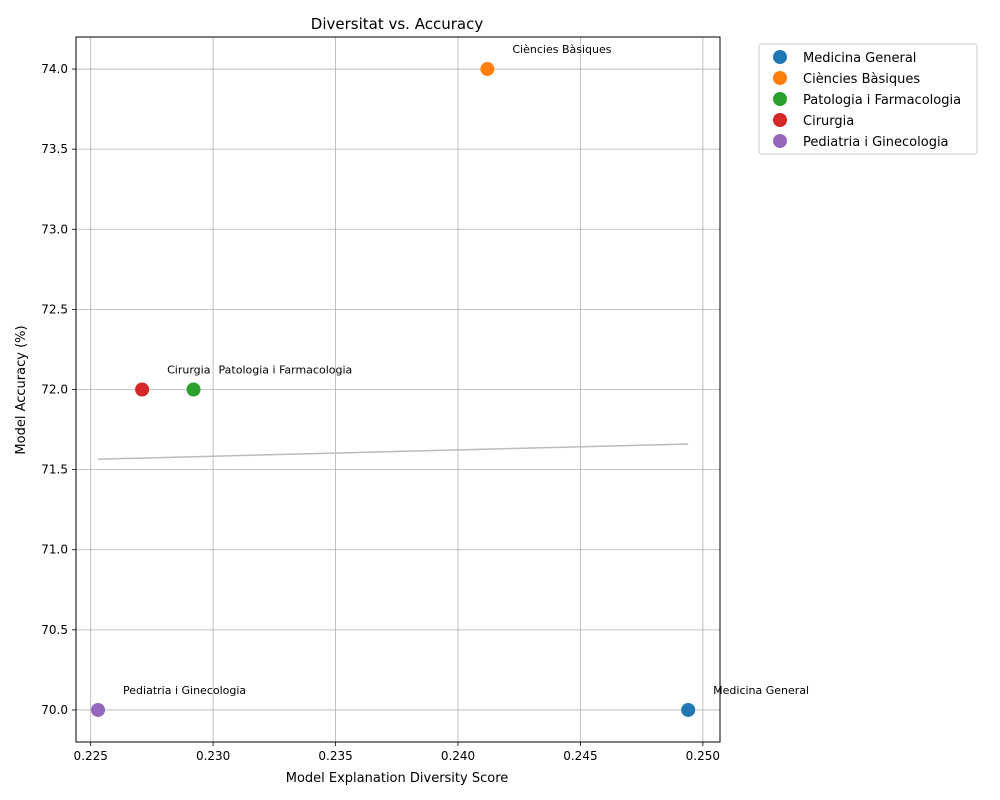  I want to click on y-tick-label: 71.0, so click(54, 550).